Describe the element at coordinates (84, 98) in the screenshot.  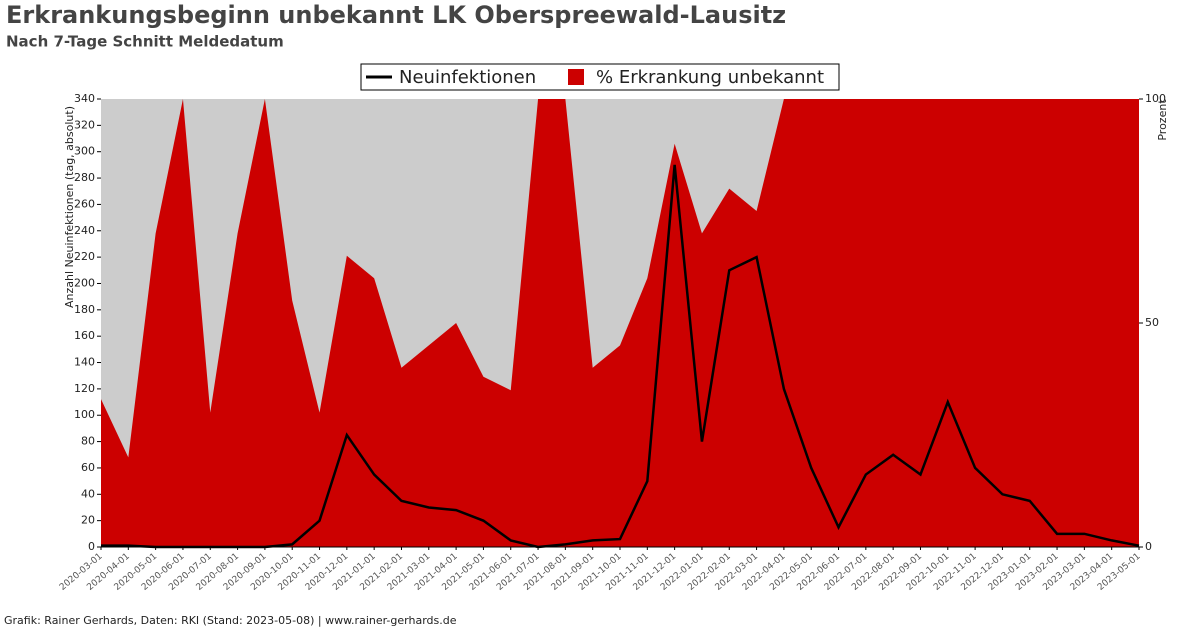
I see `y-tick-label: 340` at that location.